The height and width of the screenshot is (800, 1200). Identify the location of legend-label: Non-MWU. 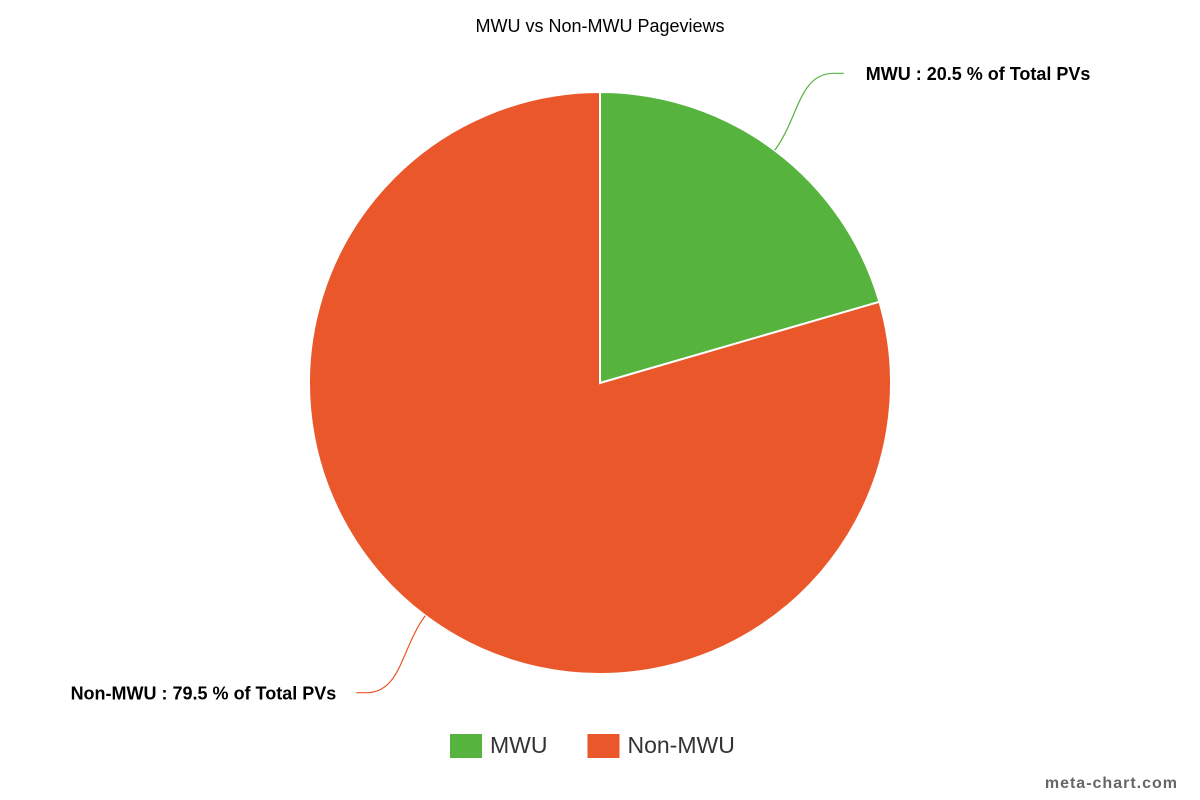
(680, 745).